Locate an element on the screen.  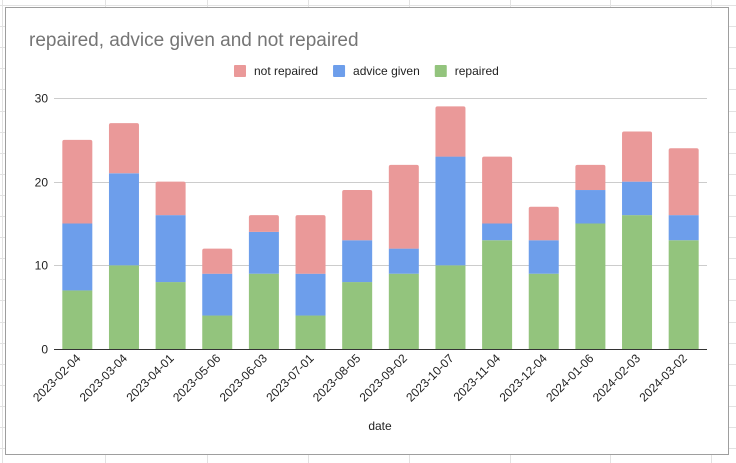
legend: not repaired advice given repaired is located at coordinates (366, 71).